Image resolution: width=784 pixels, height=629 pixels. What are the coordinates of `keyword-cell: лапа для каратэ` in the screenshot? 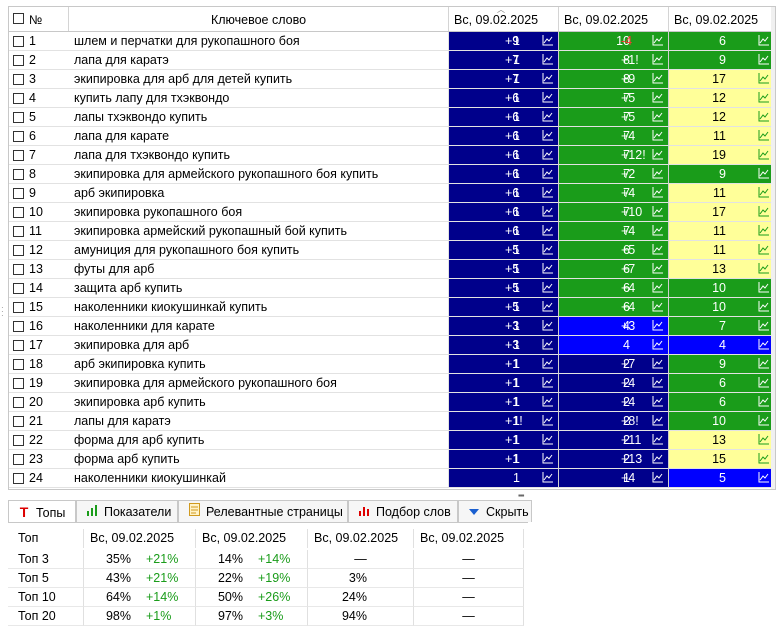 It's located at (259, 60).